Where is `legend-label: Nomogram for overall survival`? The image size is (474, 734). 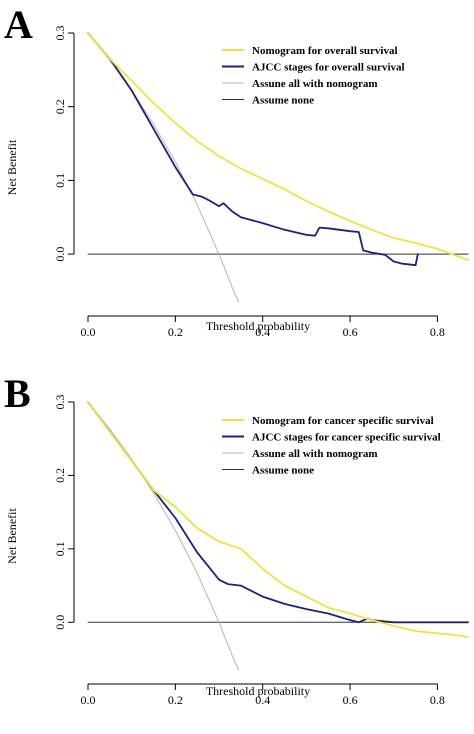 legend-label: Nomogram for overall survival is located at coordinates (325, 51).